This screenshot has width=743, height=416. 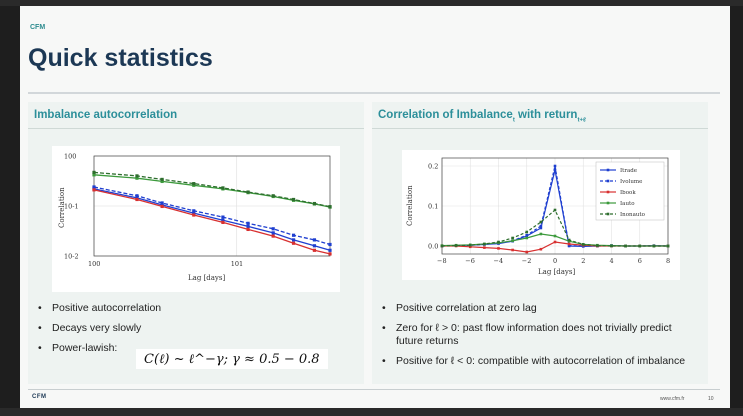 What do you see at coordinates (612, 261) in the screenshot?
I see `x-tick-label: 4` at bounding box center [612, 261].